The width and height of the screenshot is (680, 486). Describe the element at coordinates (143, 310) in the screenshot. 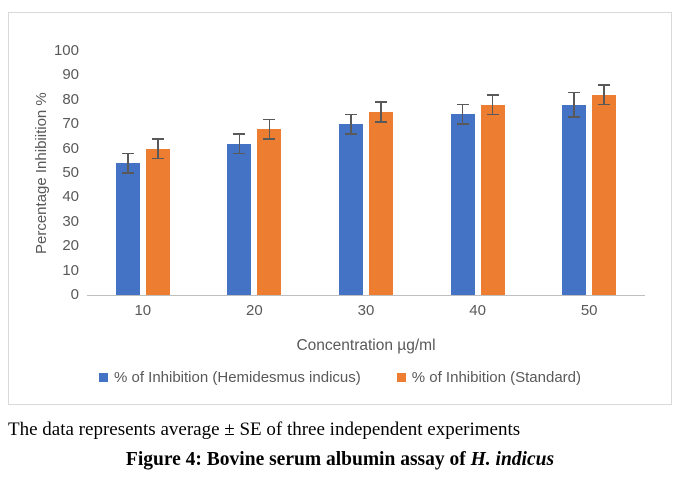

I see `x-tick-label: 10` at that location.